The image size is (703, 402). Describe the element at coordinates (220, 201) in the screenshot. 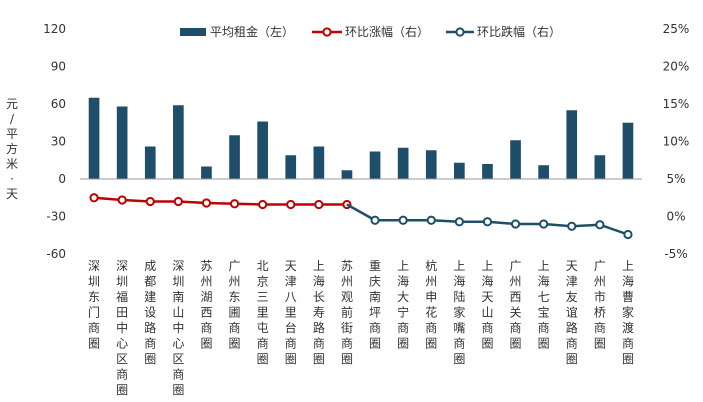

I see `rise-line` at that location.